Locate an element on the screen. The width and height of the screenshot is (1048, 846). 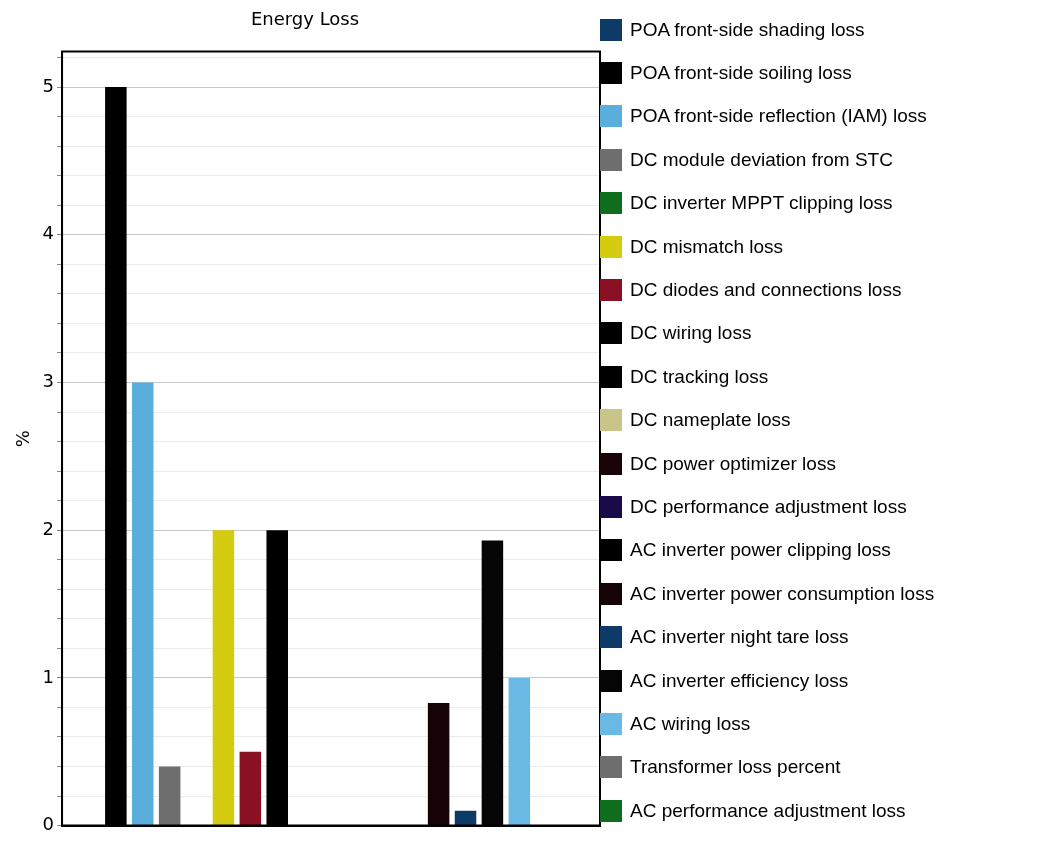
legend-label: DC nameplate loss is located at coordinates (710, 420).